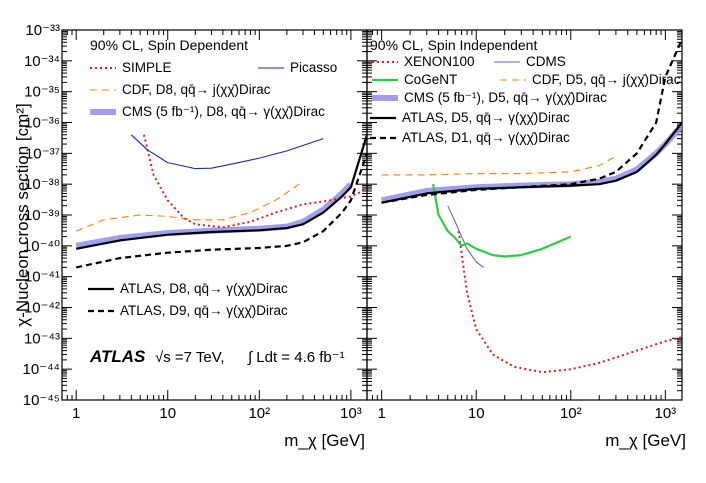  I want to click on y-tick-label: 10⁻³⁴, so click(42, 61).